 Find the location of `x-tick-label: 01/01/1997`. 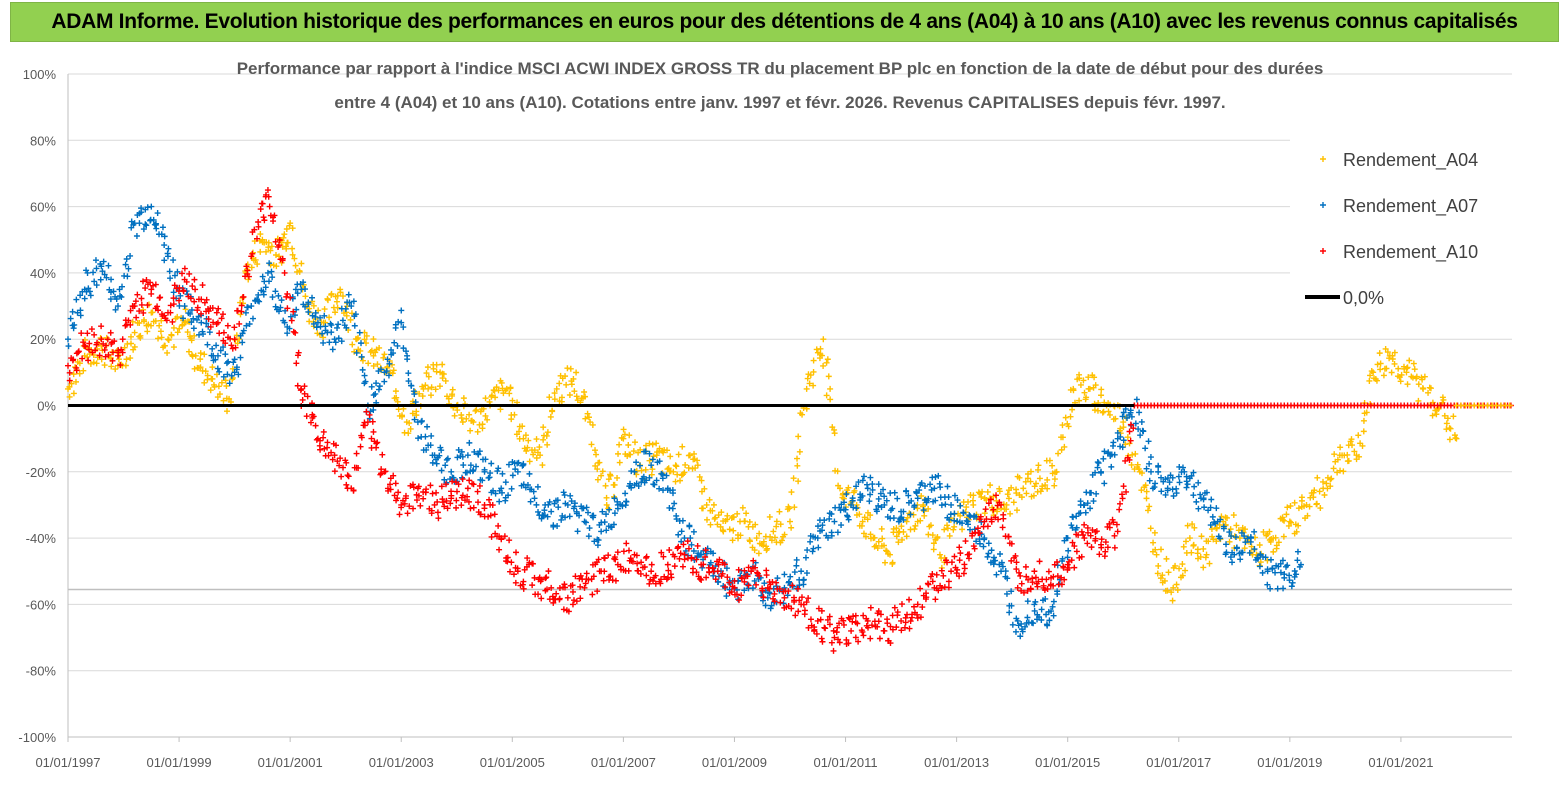

x-tick-label: 01/01/1997 is located at coordinates (67, 762).